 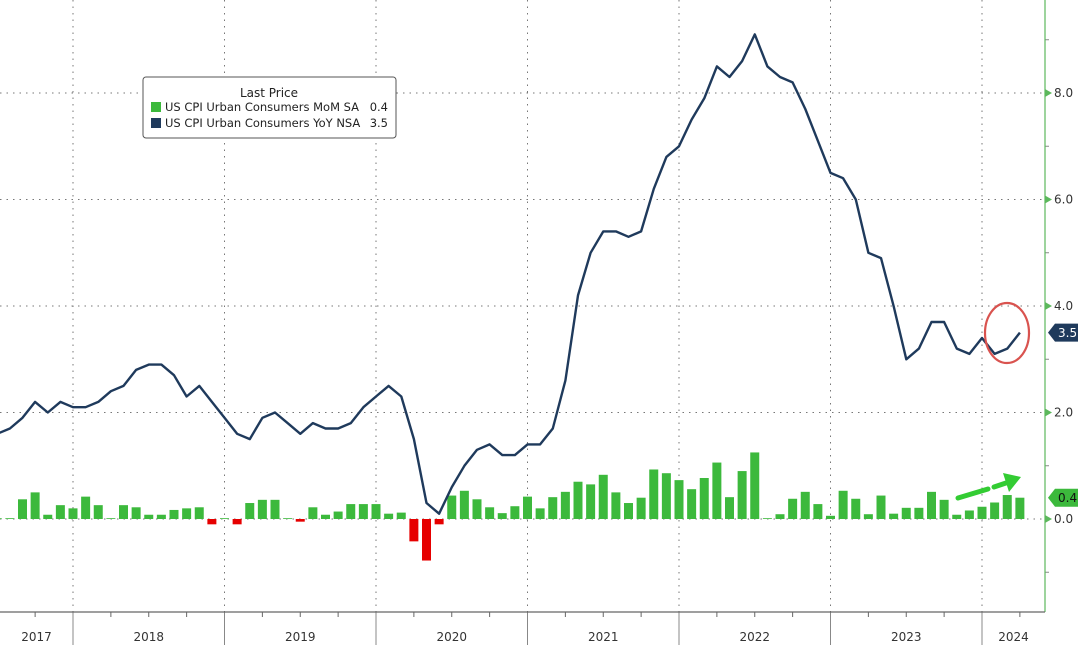 I want to click on yoy-last-value-tag-bg, so click(x=1063, y=332).